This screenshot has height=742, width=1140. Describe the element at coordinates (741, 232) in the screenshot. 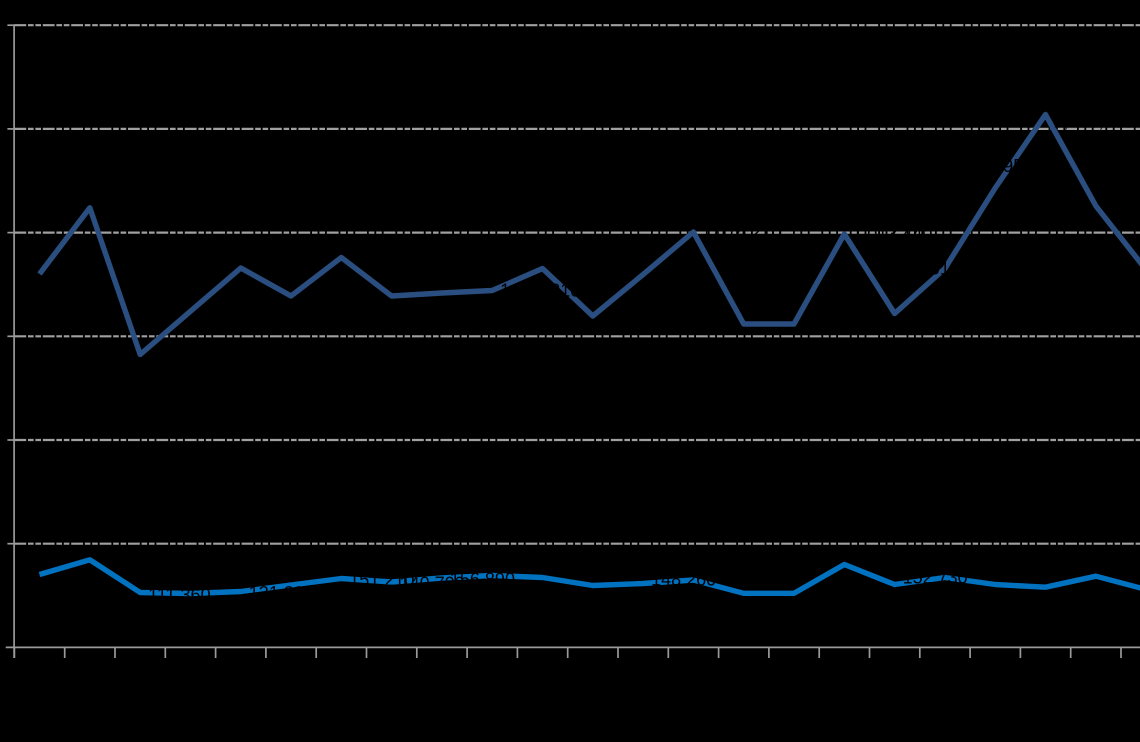

I see `svg-text: 1,014,210` at that location.